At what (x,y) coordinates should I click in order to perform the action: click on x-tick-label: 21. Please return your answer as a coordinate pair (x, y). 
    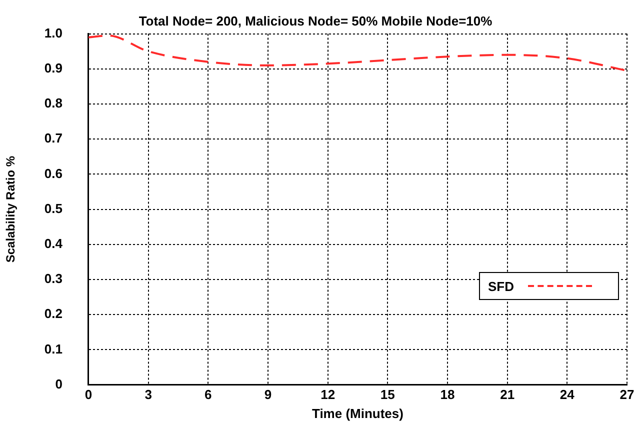
    Looking at the image, I should click on (507, 394).